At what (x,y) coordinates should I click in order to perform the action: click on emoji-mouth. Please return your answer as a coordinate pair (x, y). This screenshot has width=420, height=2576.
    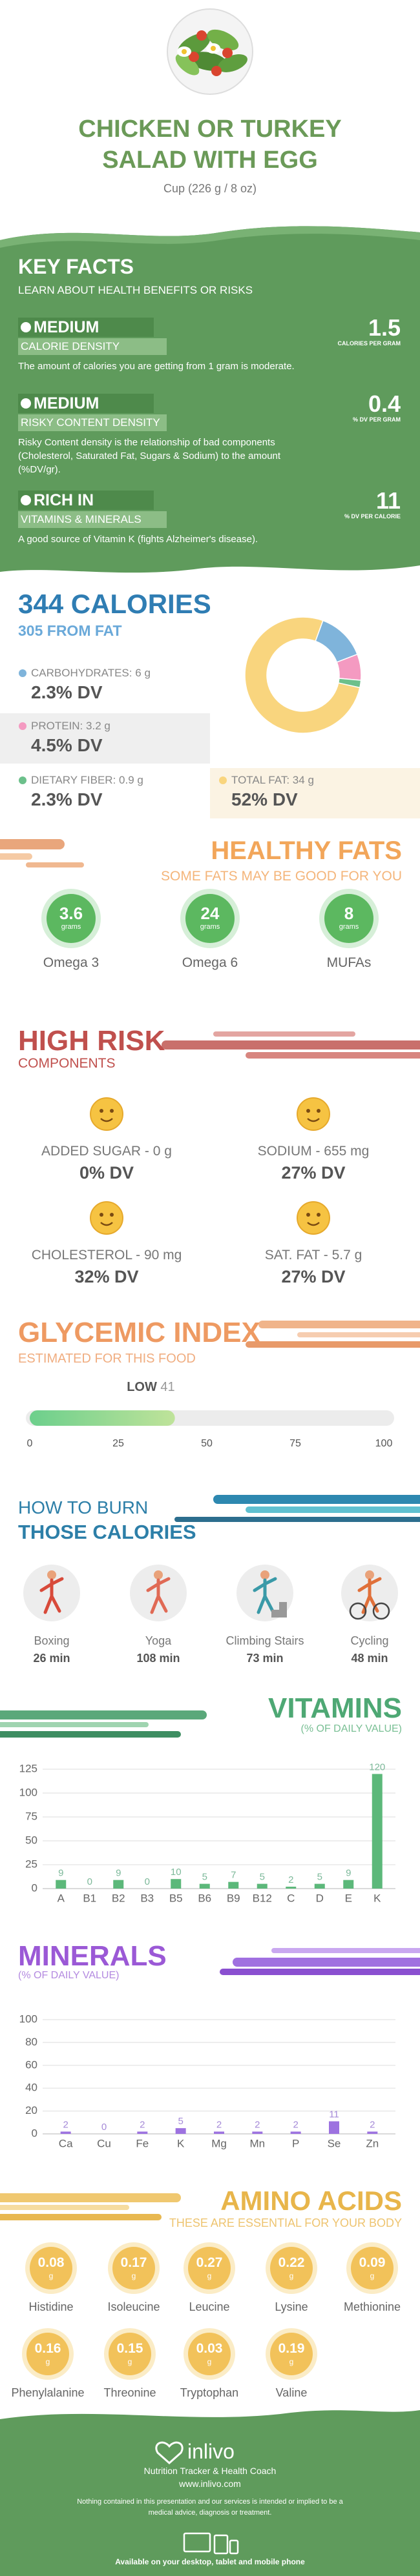
    Looking at the image, I should click on (107, 1224).